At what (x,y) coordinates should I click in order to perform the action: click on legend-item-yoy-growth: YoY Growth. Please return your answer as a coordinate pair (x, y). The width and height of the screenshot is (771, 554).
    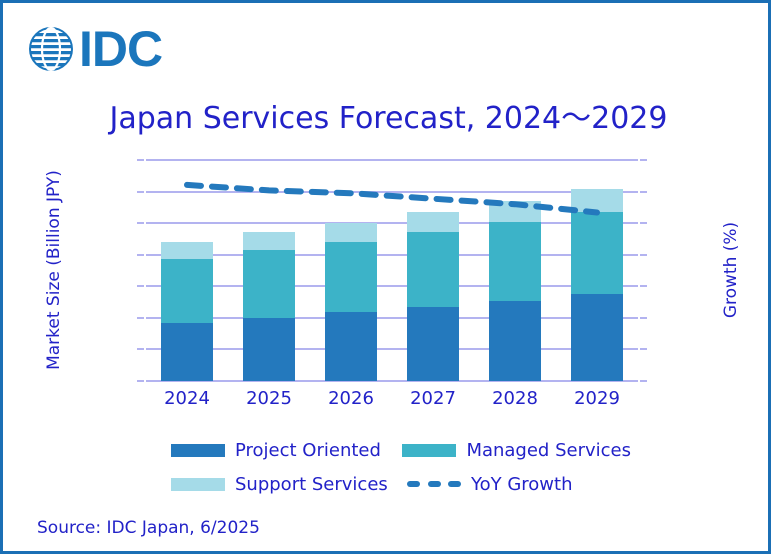
    Looking at the image, I should click on (490, 484).